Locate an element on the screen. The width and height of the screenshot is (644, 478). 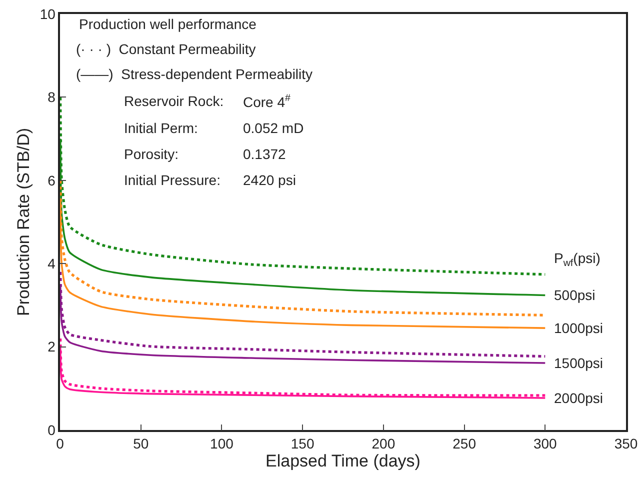
y-tick-label: 0 is located at coordinates (52, 430).